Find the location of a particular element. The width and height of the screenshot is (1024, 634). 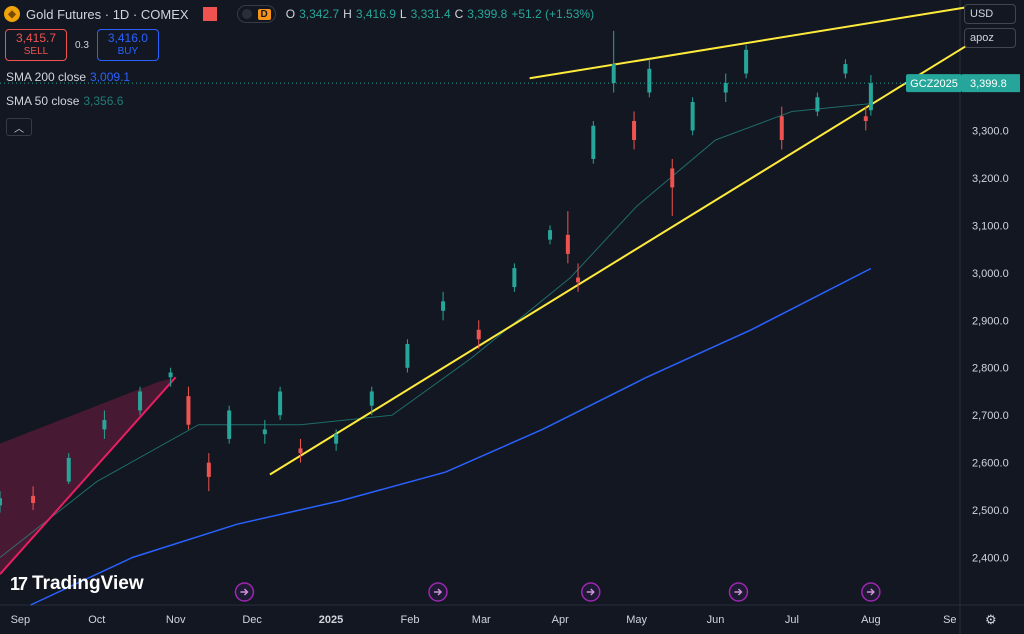

current-price-tag-bg is located at coordinates (991, 83).